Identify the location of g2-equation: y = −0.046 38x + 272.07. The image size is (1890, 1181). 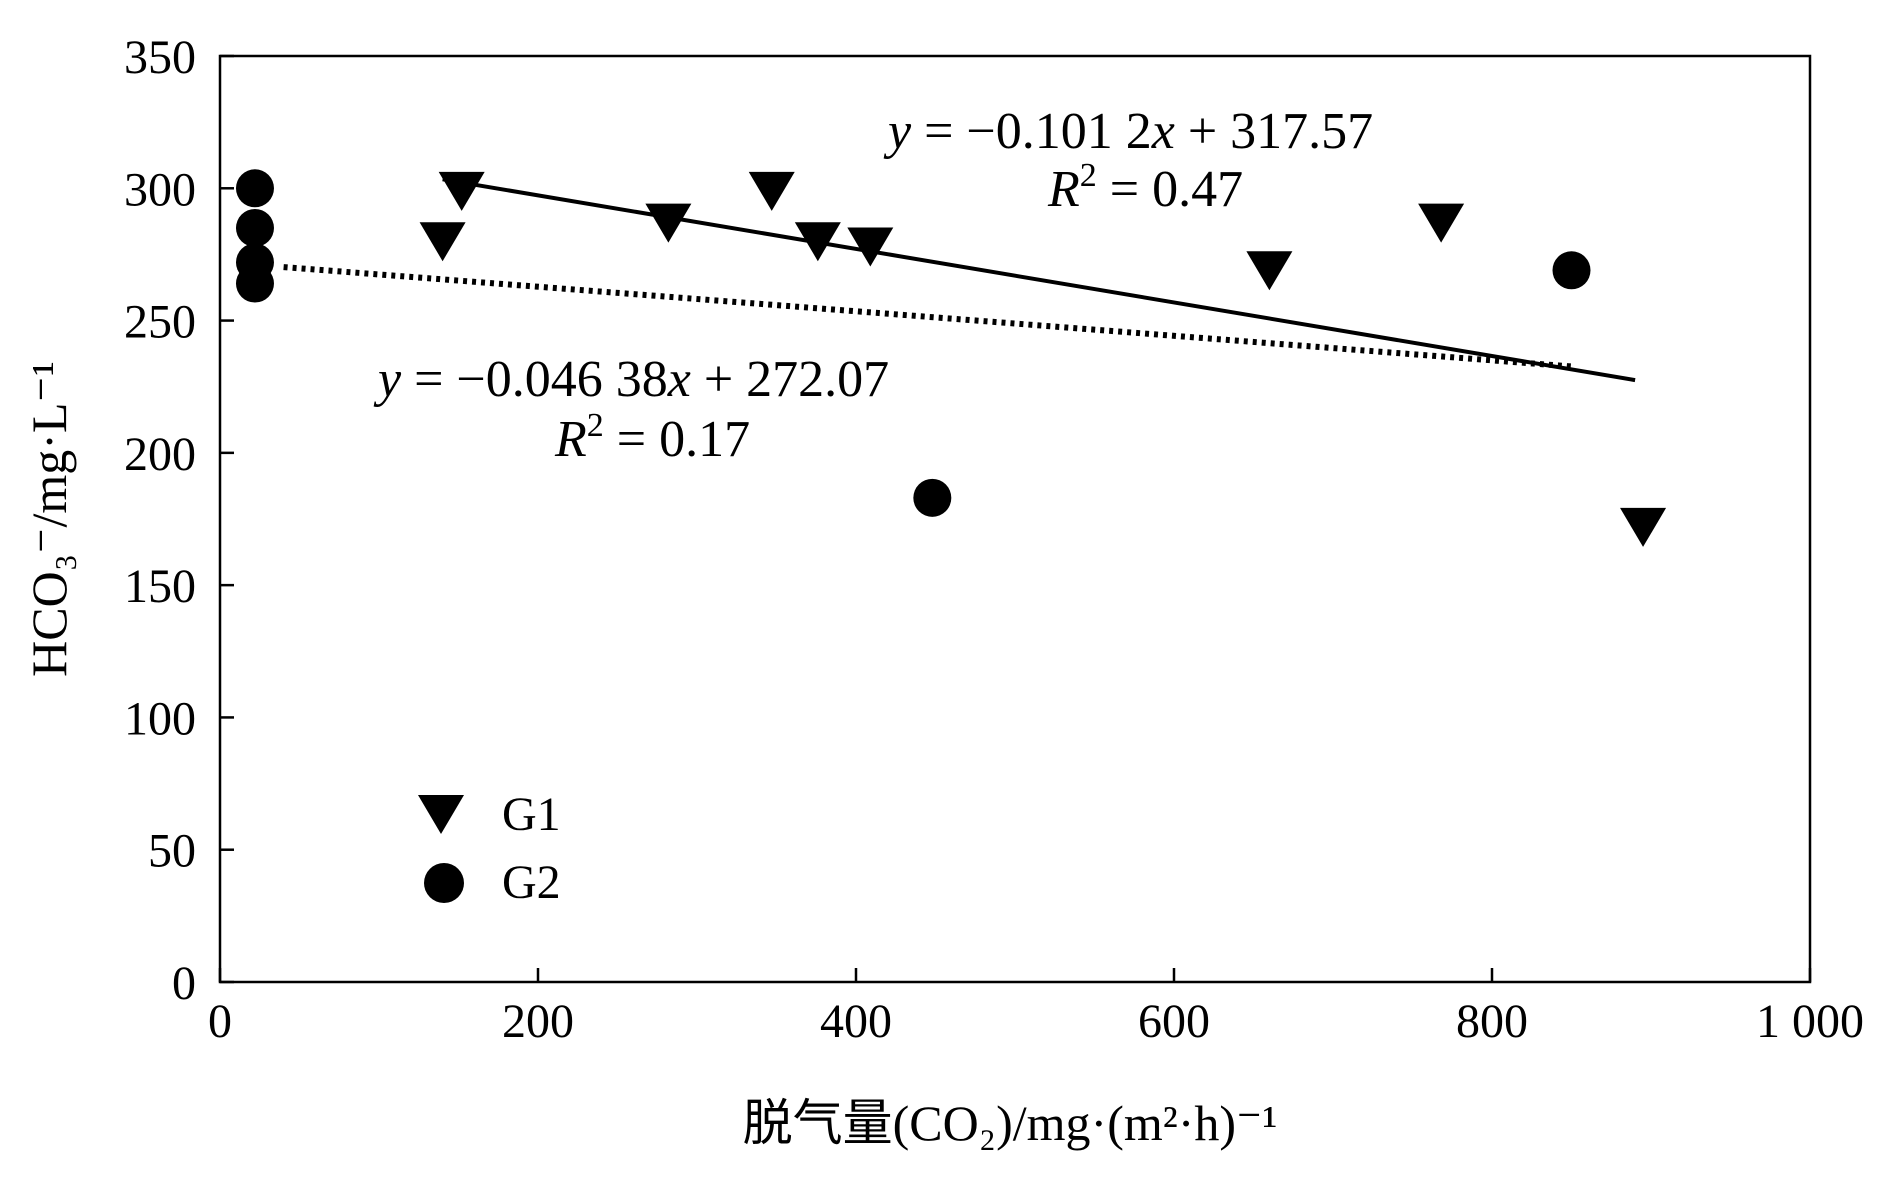
(631, 379).